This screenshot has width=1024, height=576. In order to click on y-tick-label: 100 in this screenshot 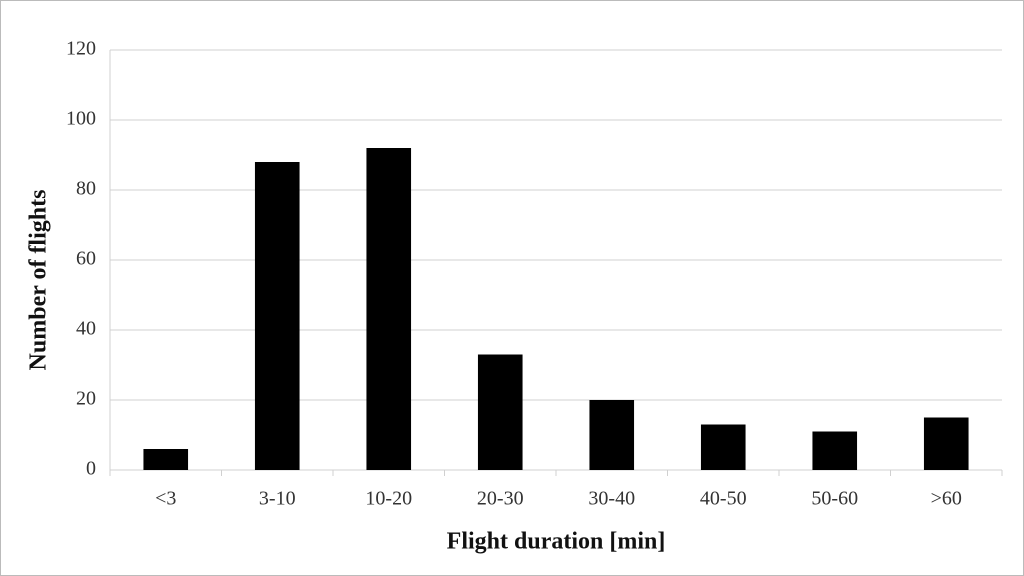, I will do `click(81, 119)`.